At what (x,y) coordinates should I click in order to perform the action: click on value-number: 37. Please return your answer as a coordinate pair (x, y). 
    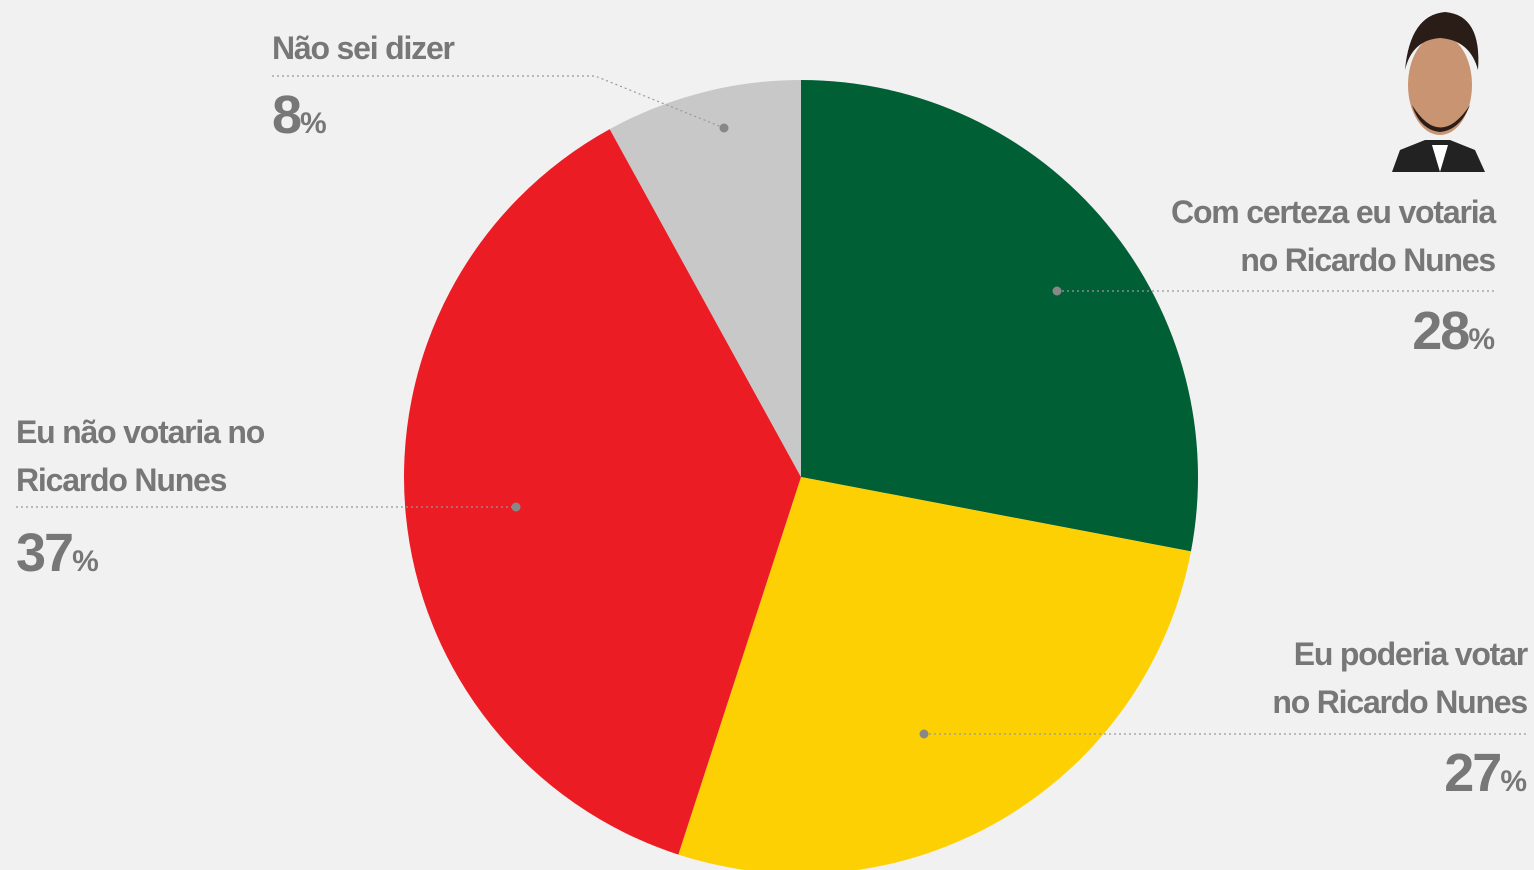
    Looking at the image, I should click on (45, 553).